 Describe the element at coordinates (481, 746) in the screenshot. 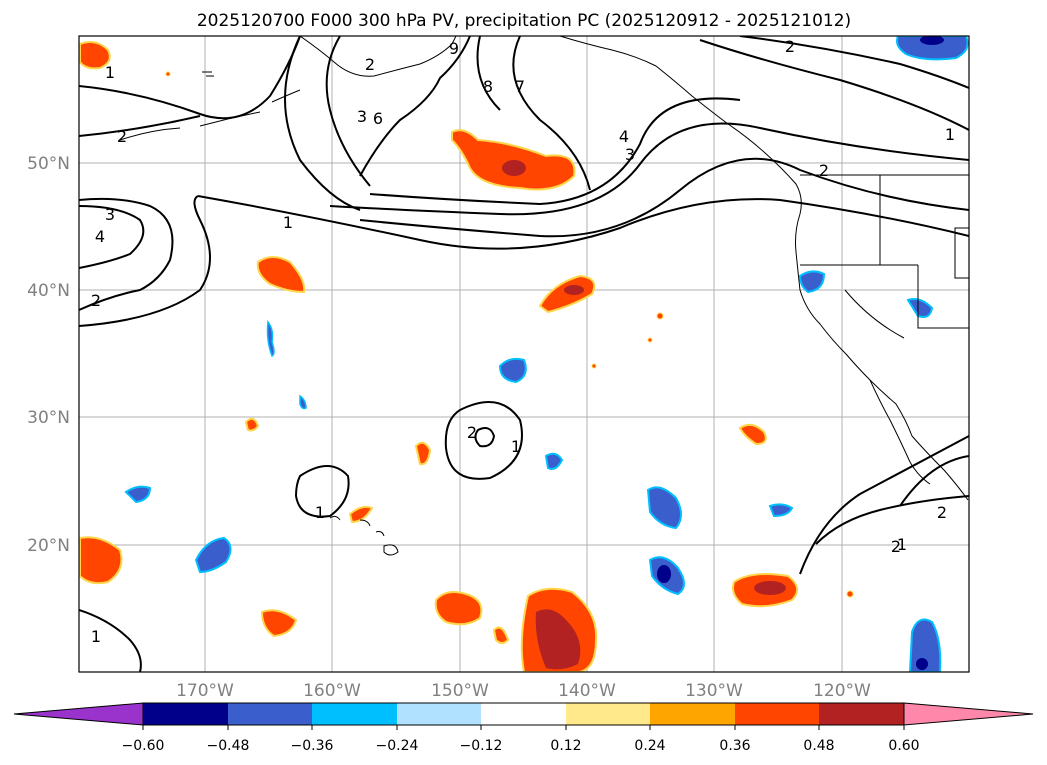

I see `colorbar-tick-label: −0.12` at that location.